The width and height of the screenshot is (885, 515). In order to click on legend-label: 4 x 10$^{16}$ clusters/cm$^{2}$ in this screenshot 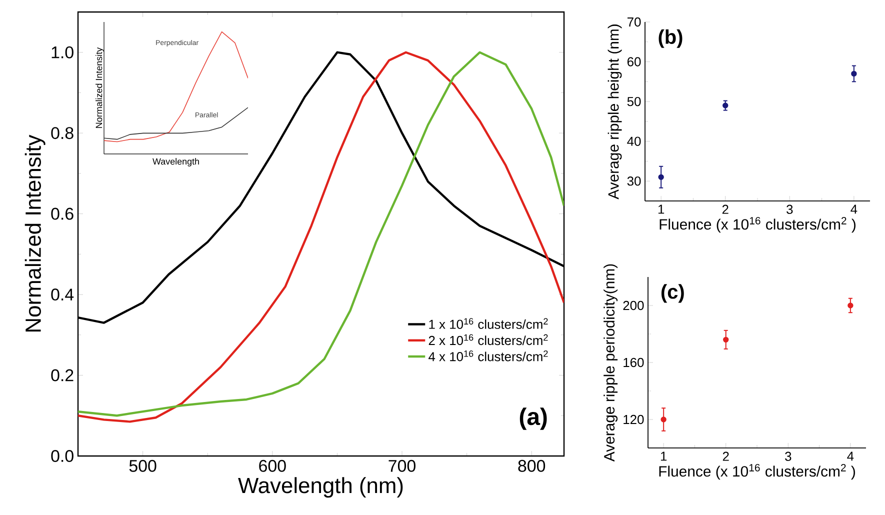, I will do `click(488, 356)`.